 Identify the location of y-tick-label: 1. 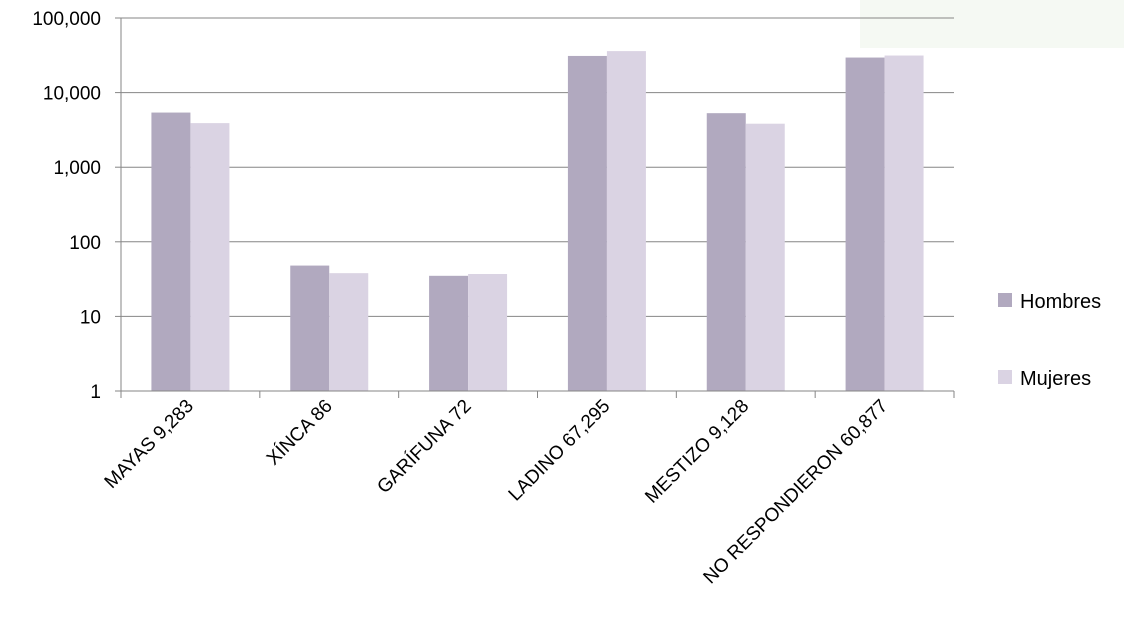
(95, 392).